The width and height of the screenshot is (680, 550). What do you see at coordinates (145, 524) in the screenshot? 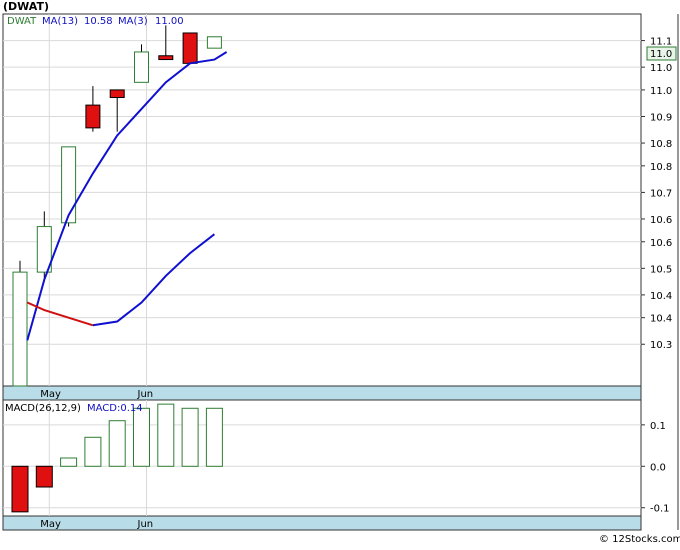
I see `macd-x-tick-label: Jun` at bounding box center [145, 524].